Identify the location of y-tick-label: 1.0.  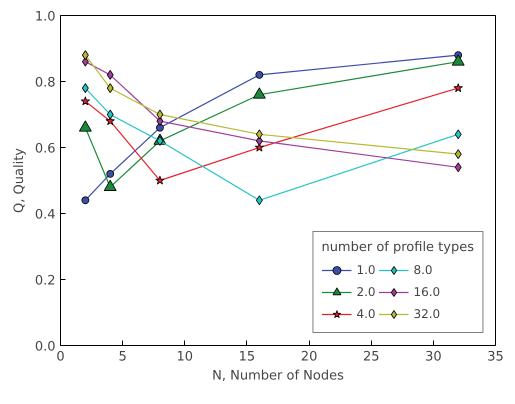
(45, 17).